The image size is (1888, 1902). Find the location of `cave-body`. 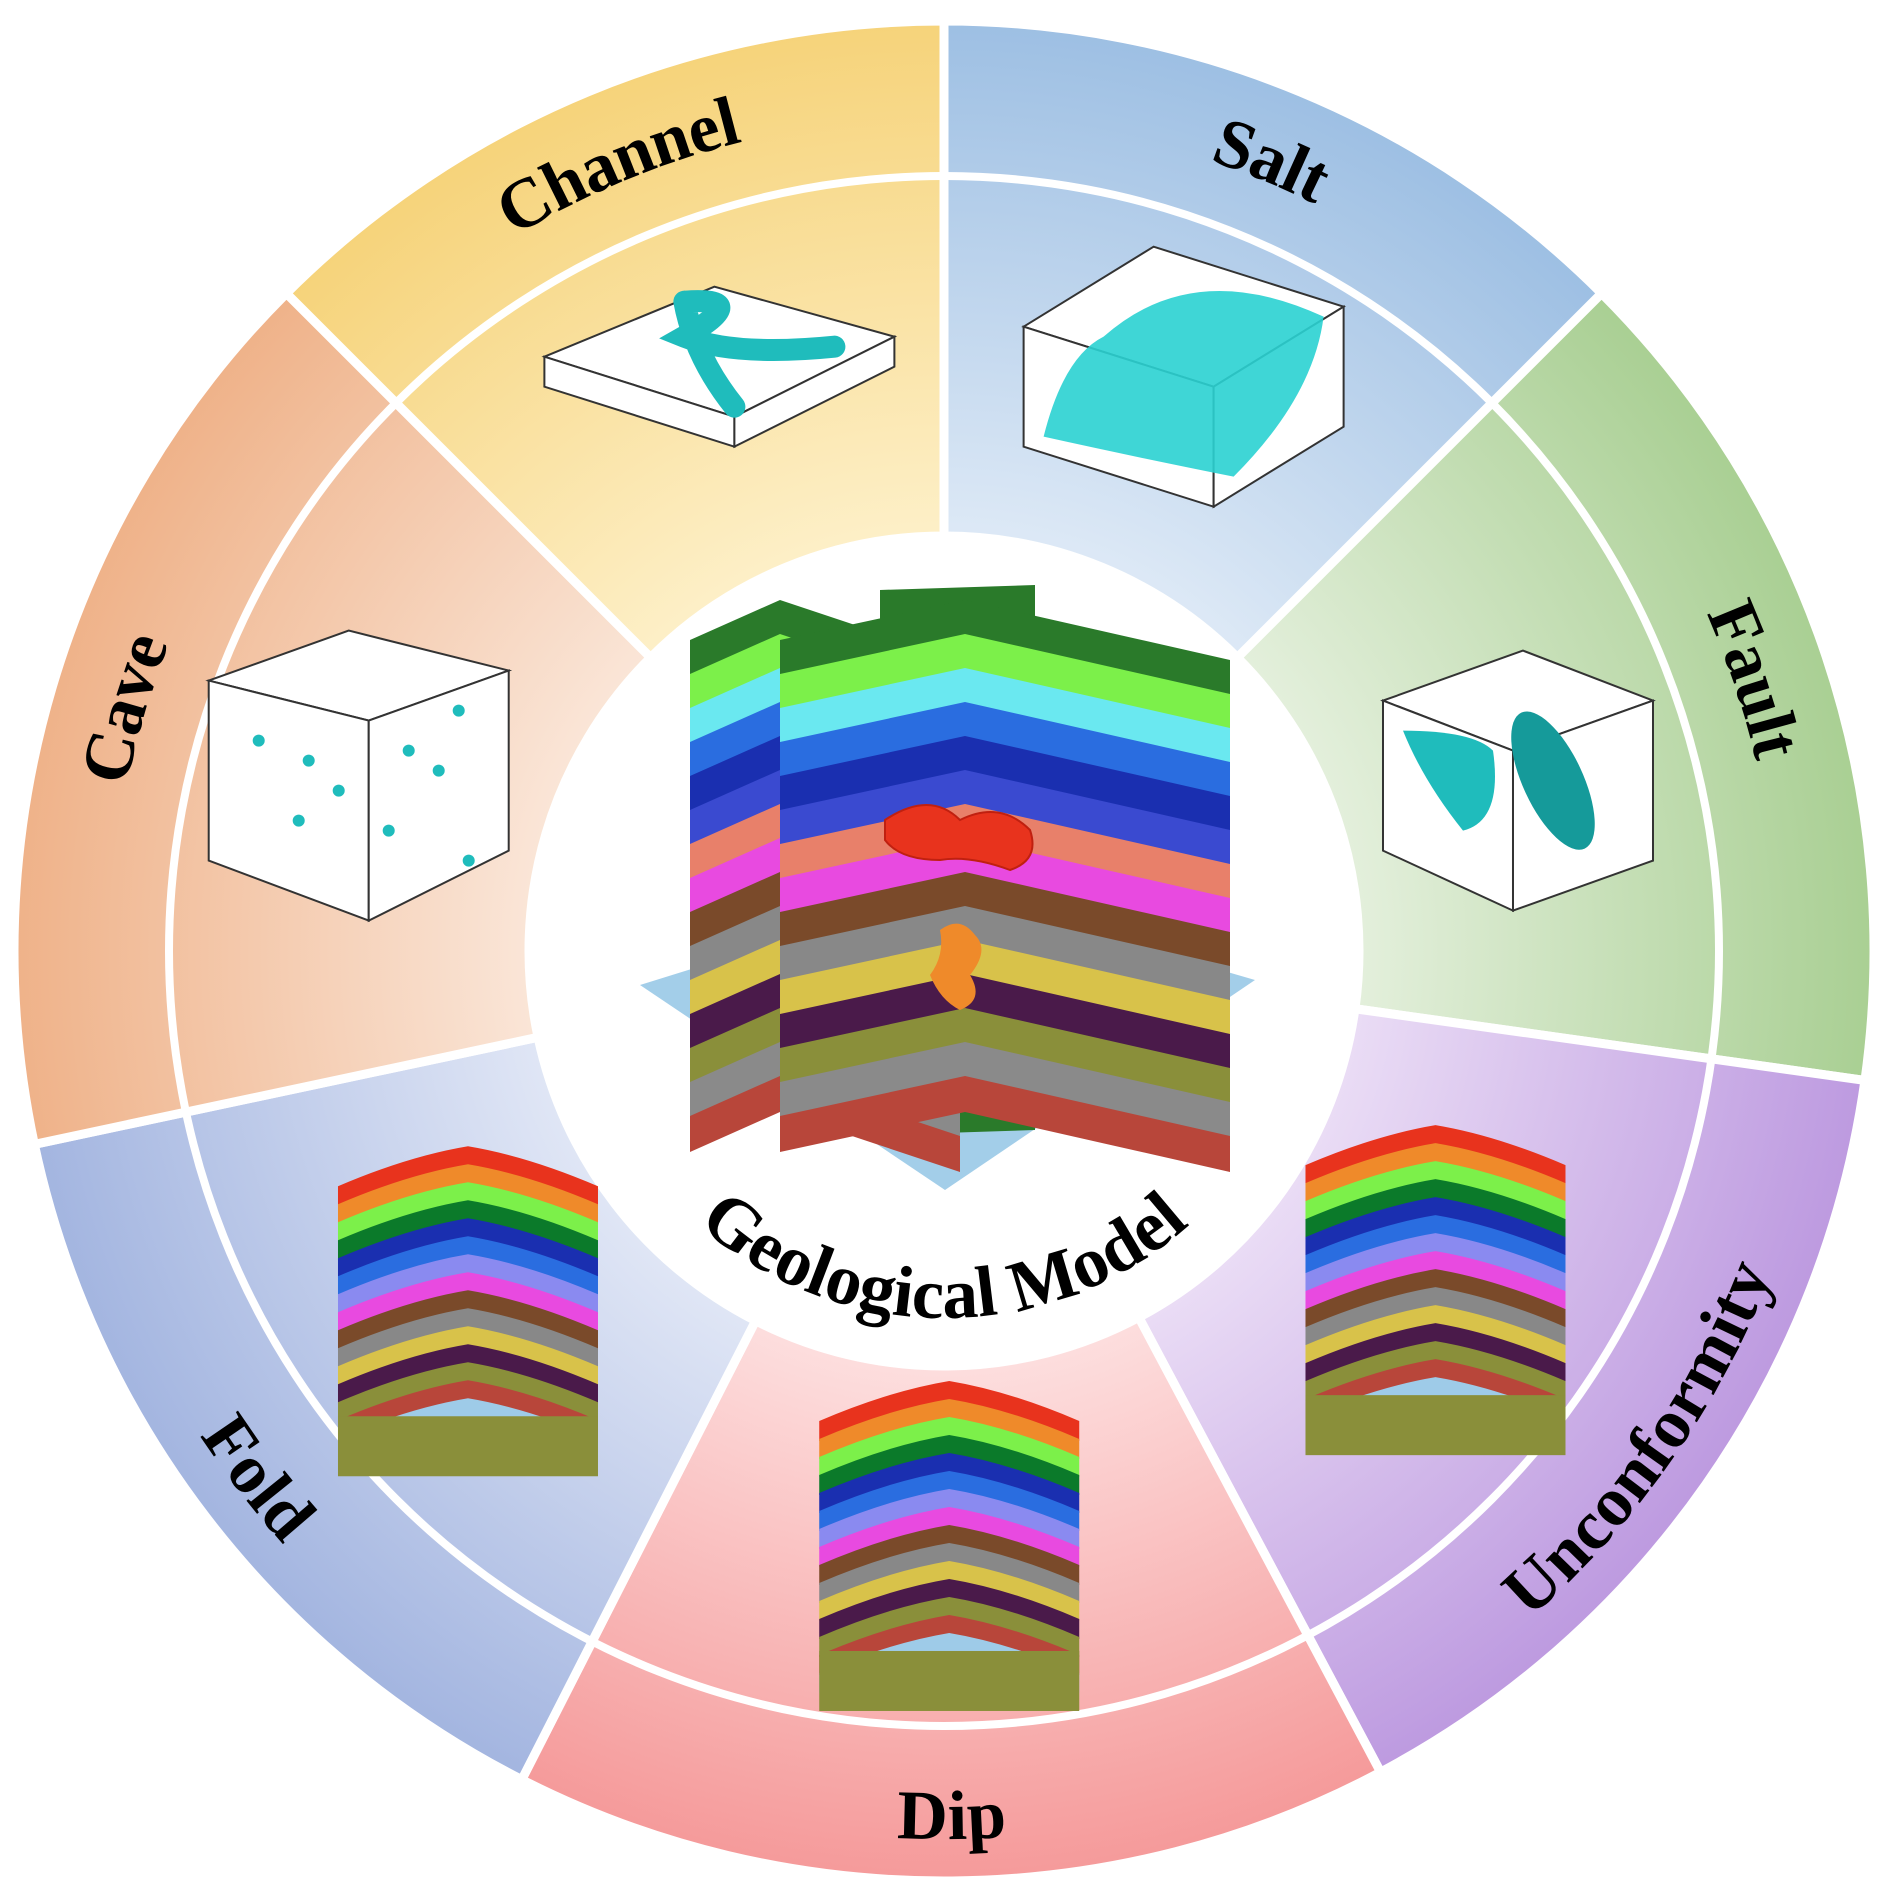

cave-body is located at coordinates (956, 966).